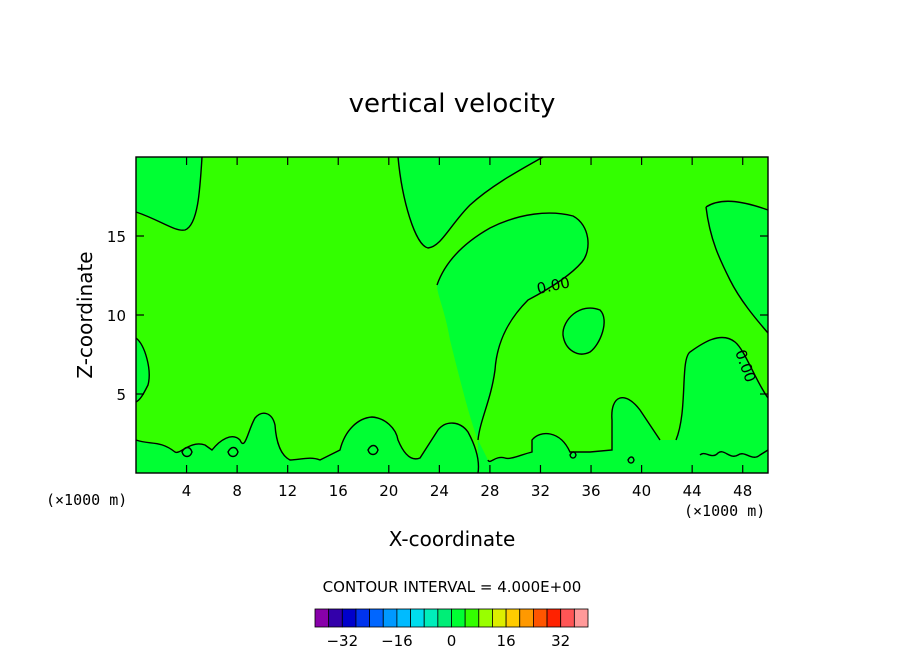  What do you see at coordinates (742, 491) in the screenshot?
I see `x-tick-label: 48` at bounding box center [742, 491].